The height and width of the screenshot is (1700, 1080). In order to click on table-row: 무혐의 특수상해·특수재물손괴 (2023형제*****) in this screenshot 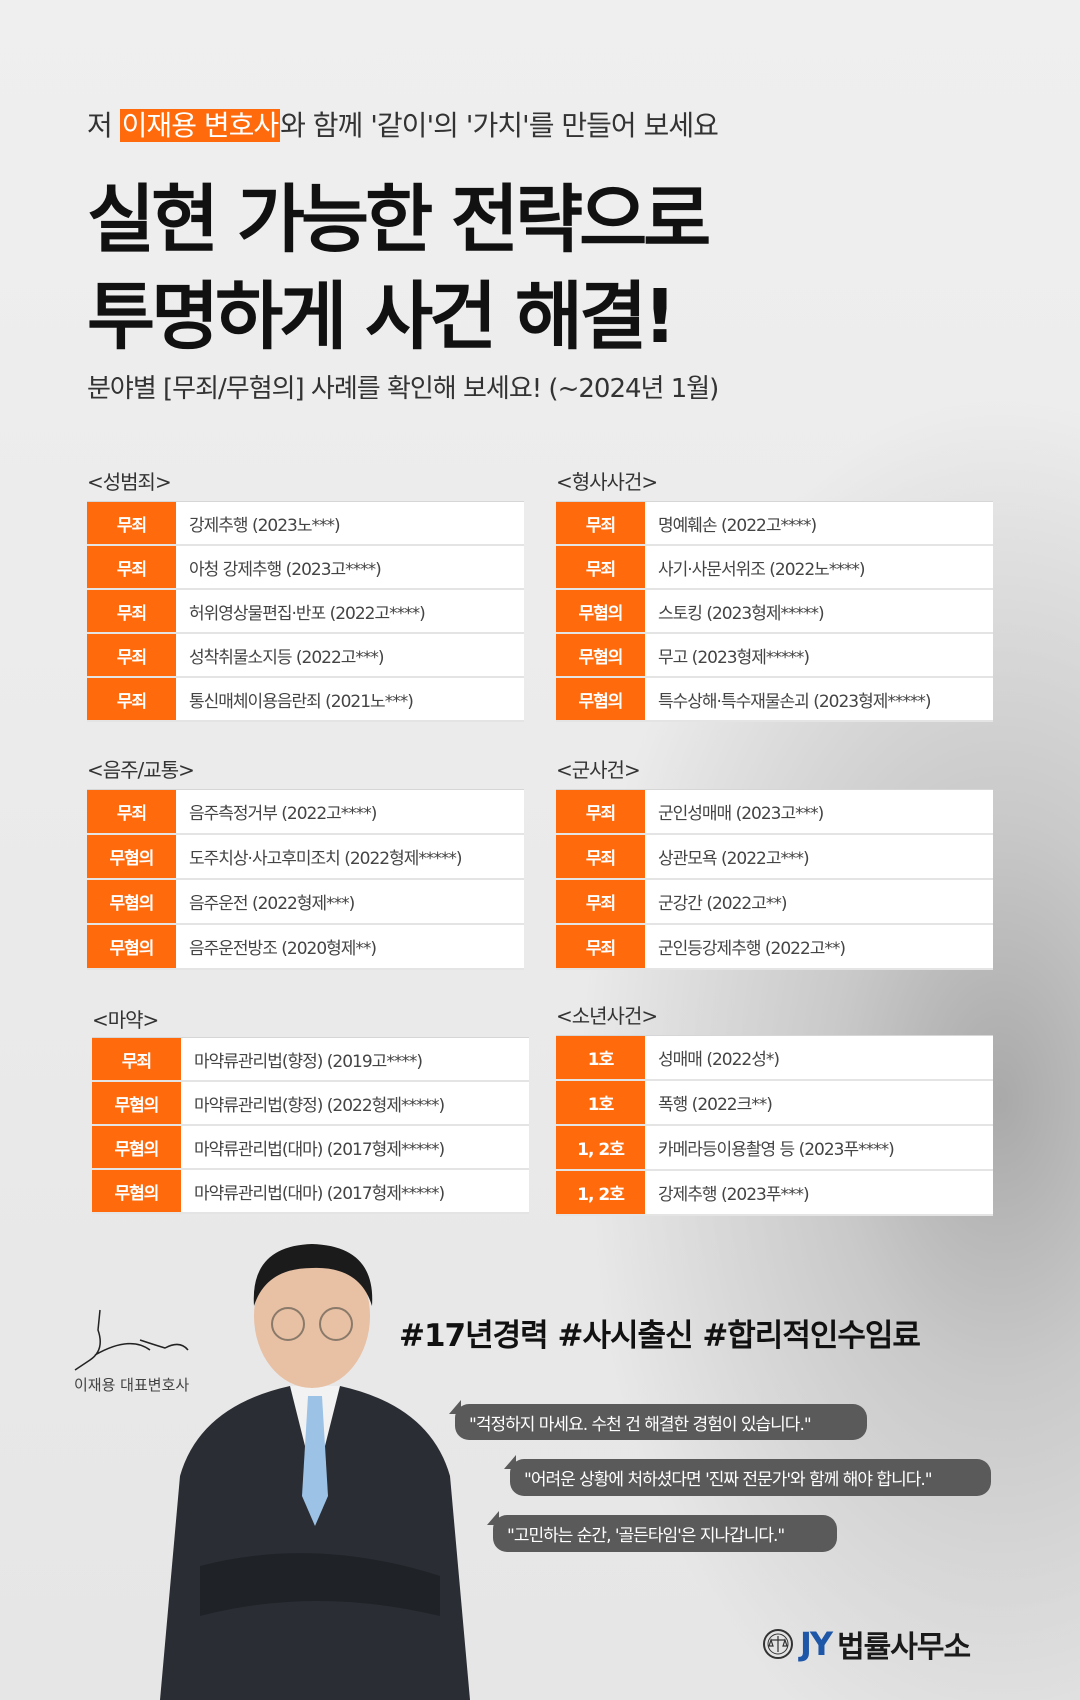, I will do `click(774, 700)`.